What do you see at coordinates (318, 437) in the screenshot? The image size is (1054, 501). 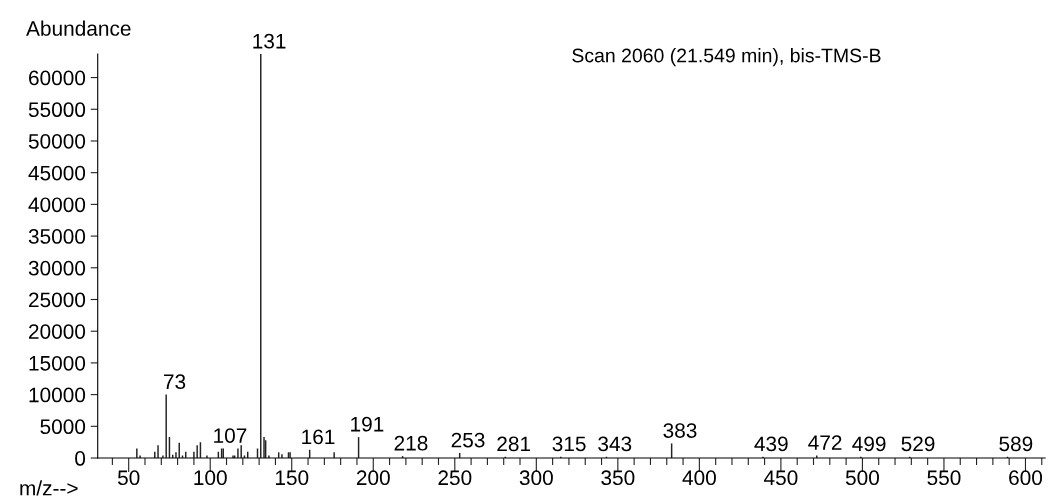 I see `annotation: 161` at bounding box center [318, 437].